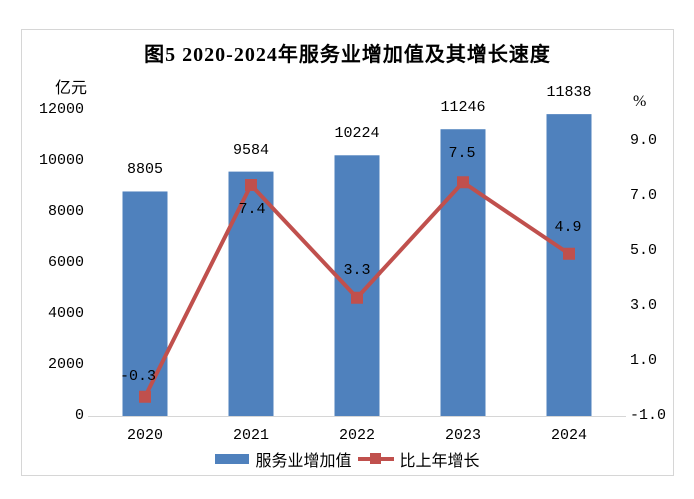 This screenshot has width=694, height=499. What do you see at coordinates (145, 396) in the screenshot?
I see `line-marker-2020` at bounding box center [145, 396].